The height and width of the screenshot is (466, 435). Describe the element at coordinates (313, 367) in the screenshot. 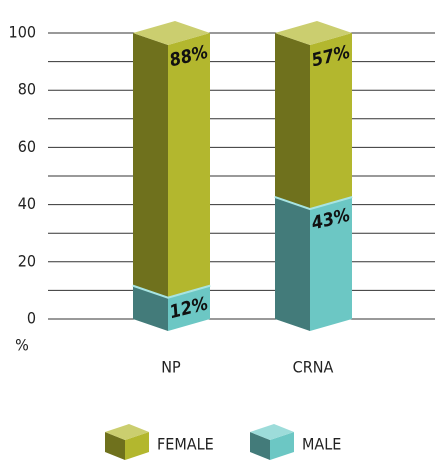

I see `x-tick-label: CRNA` at that location.